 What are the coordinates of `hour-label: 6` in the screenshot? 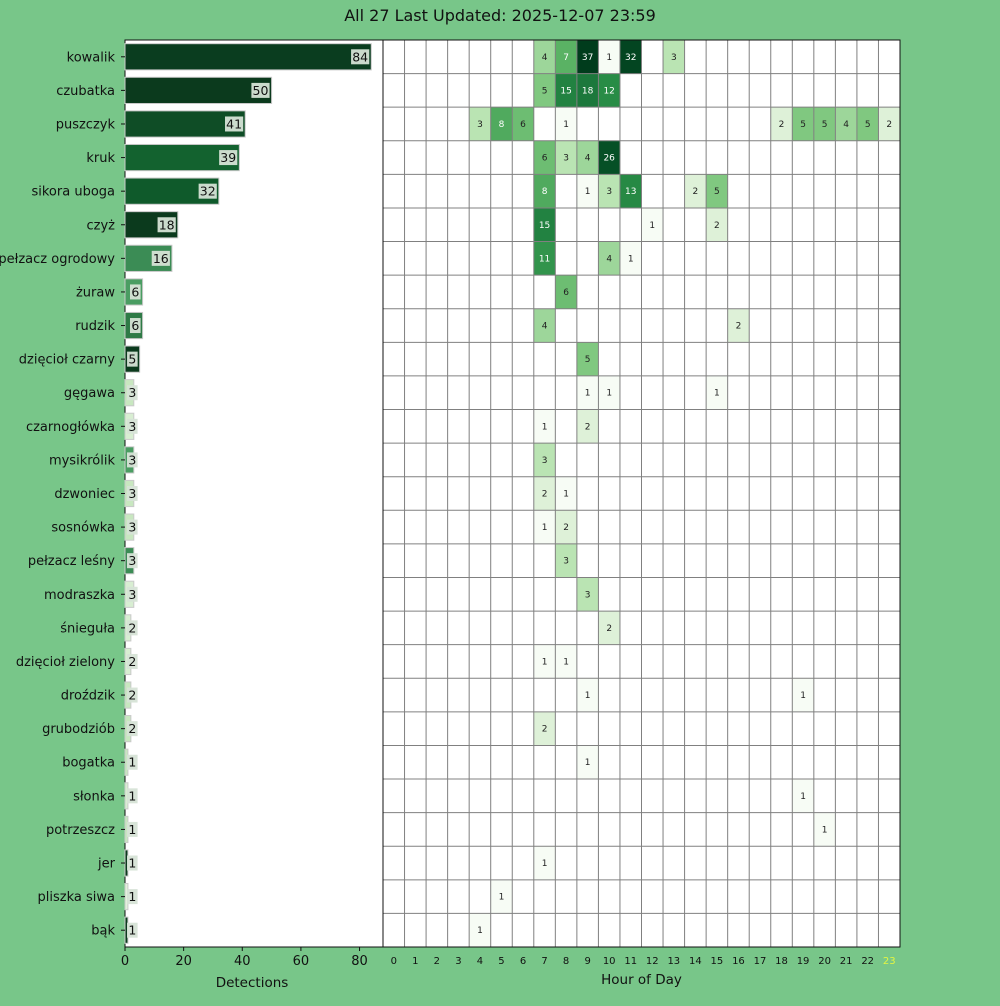 It's located at (523, 961).